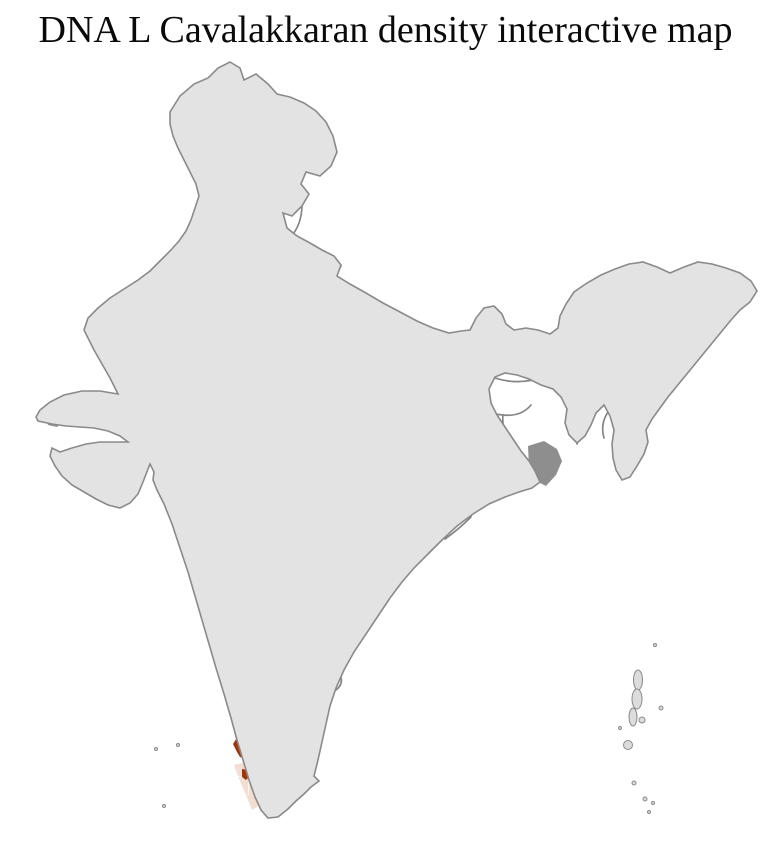 The image size is (771, 842). What do you see at coordinates (641, 728) in the screenshot?
I see `andaman-nicobar-islands` at bounding box center [641, 728].